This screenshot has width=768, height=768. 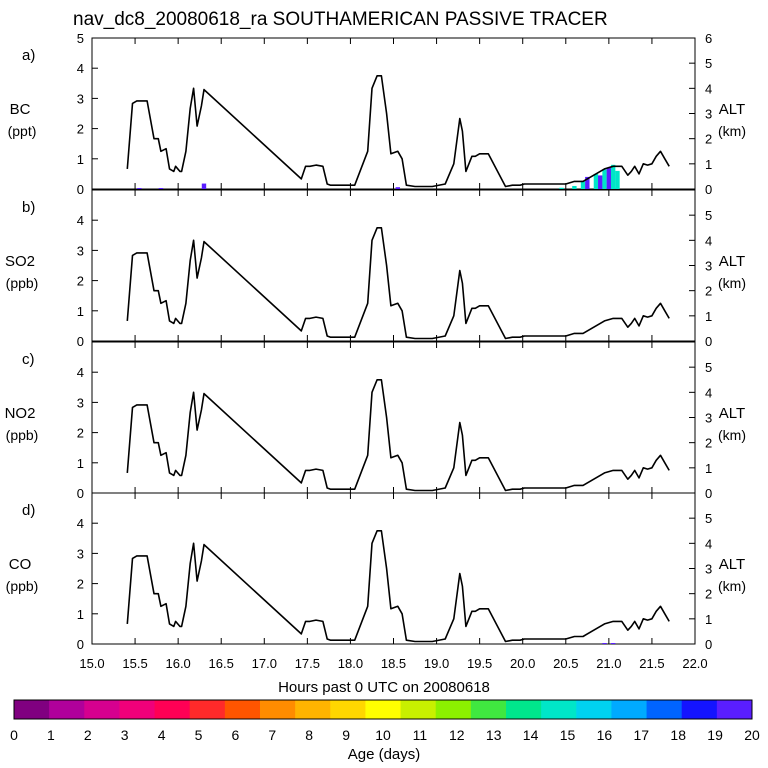 I want to click on colorbar-tick-label: 10, so click(x=383, y=735).